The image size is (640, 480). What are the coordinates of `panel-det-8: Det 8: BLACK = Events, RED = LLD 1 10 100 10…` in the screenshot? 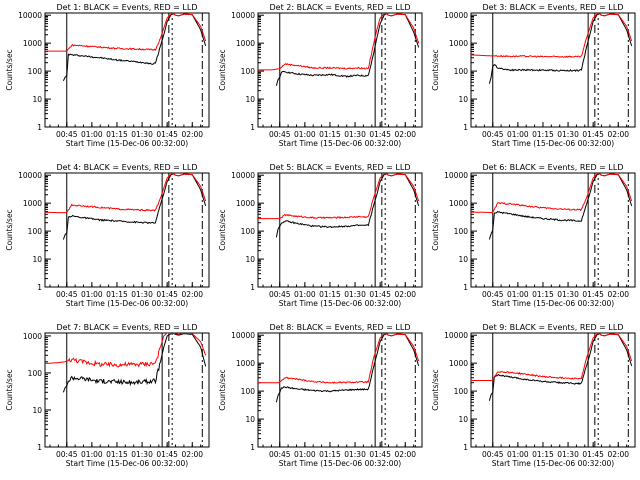 It's located at (320, 395).